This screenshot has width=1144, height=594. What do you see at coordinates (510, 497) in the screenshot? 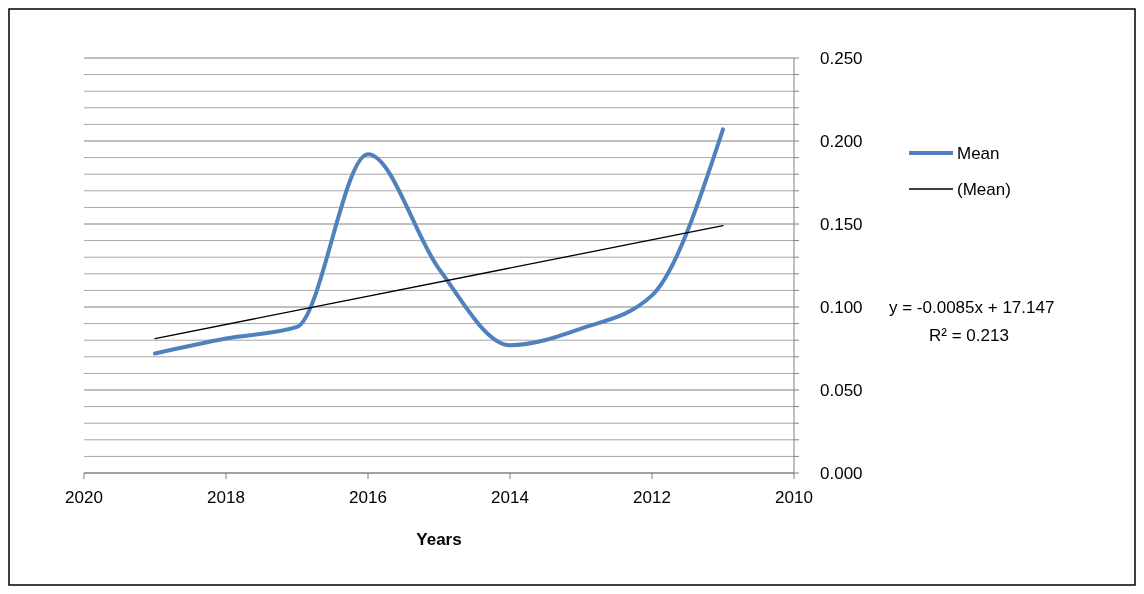
I see `x-tick-label: 2014` at bounding box center [510, 497].